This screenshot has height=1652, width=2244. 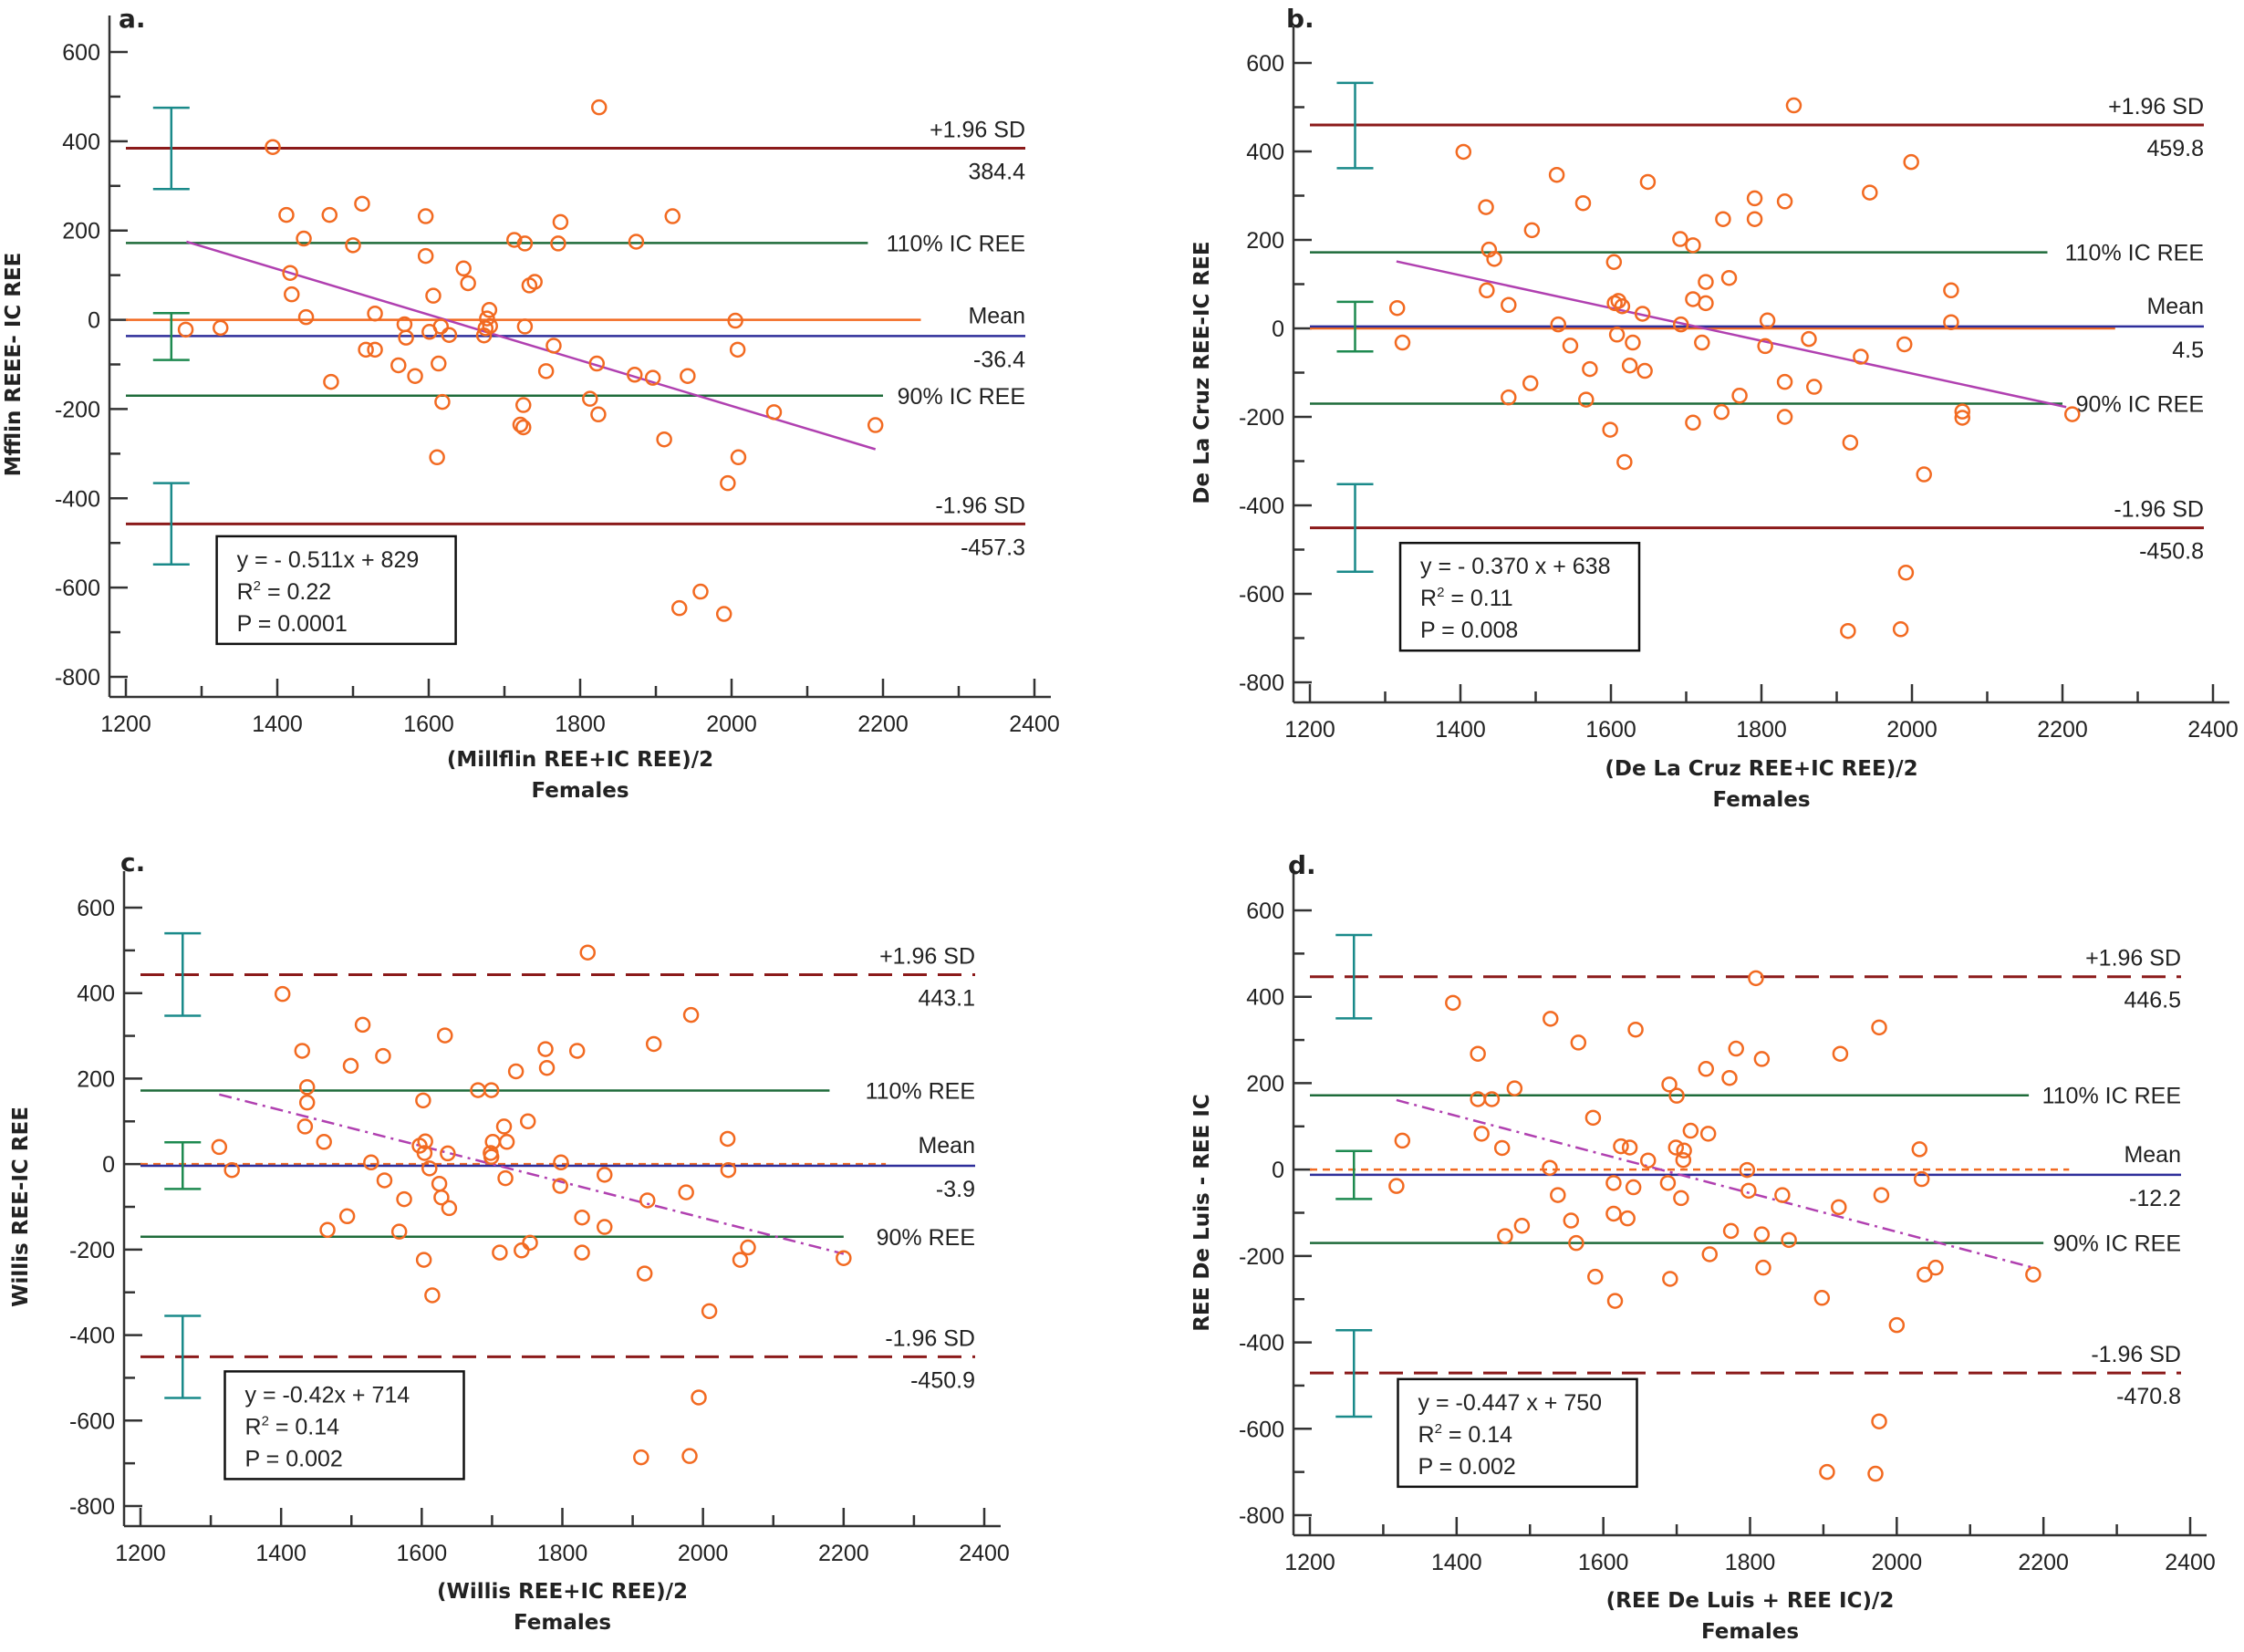 What do you see at coordinates (1261, 506) in the screenshot?
I see `y-tick-label: -400` at bounding box center [1261, 506].